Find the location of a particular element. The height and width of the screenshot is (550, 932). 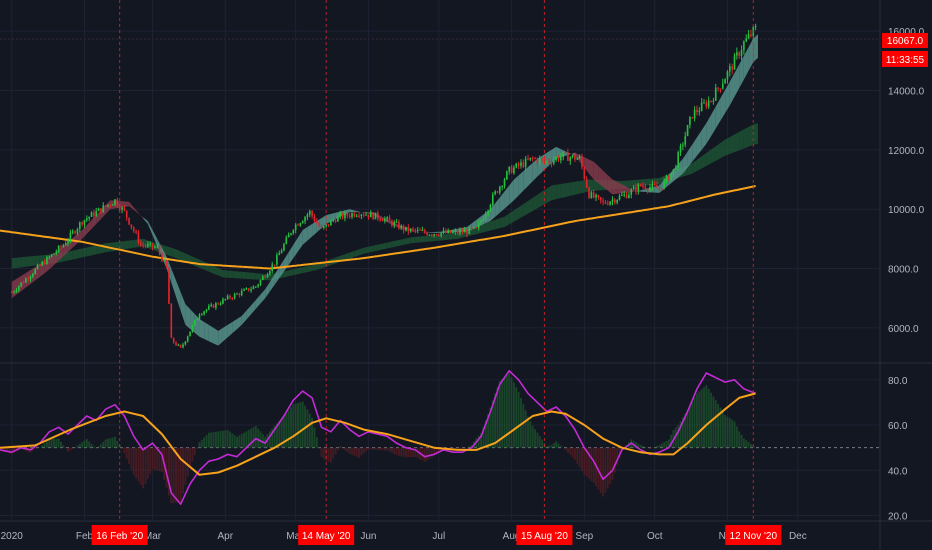

event-marker-badge is located at coordinates (544, 535).